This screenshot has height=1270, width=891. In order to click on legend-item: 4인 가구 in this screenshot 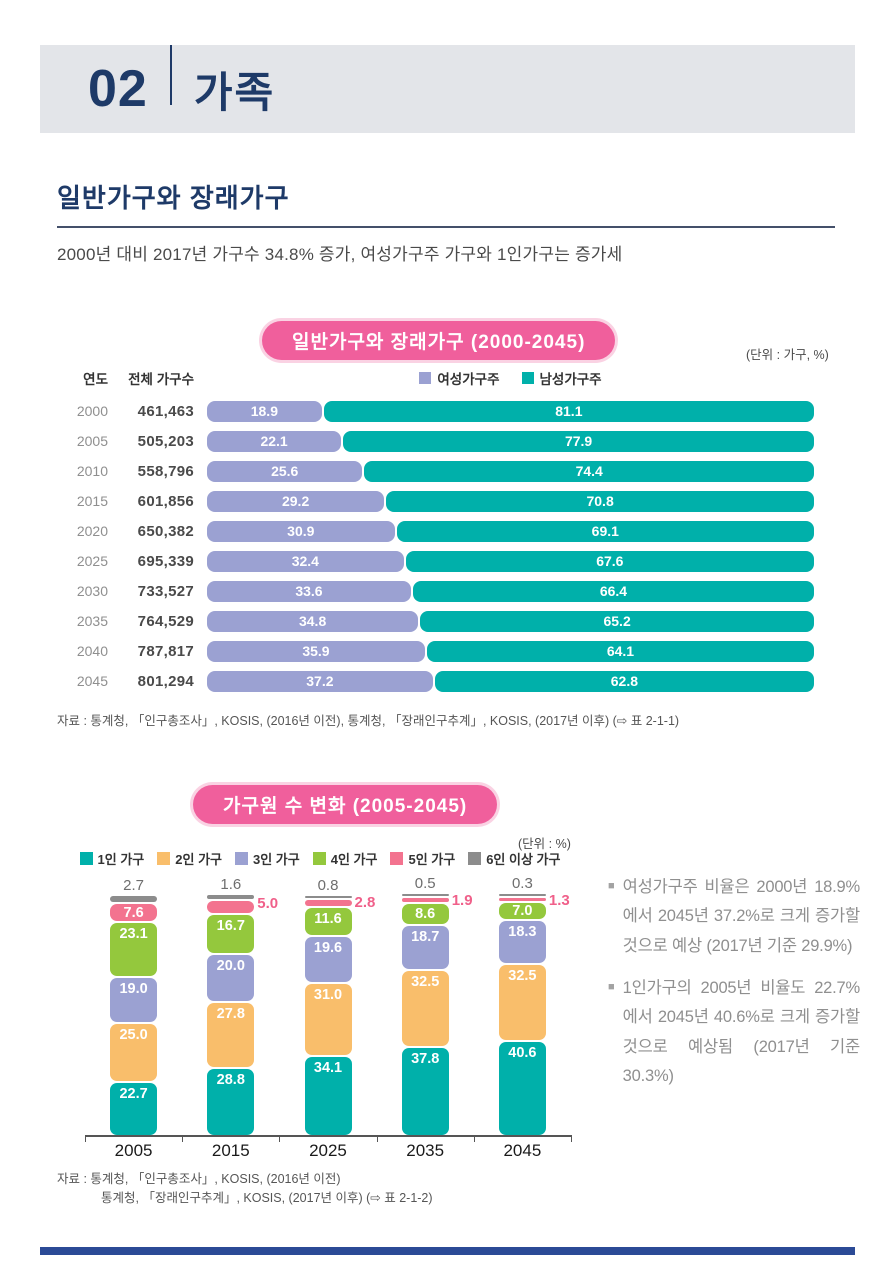, I will do `click(345, 858)`.